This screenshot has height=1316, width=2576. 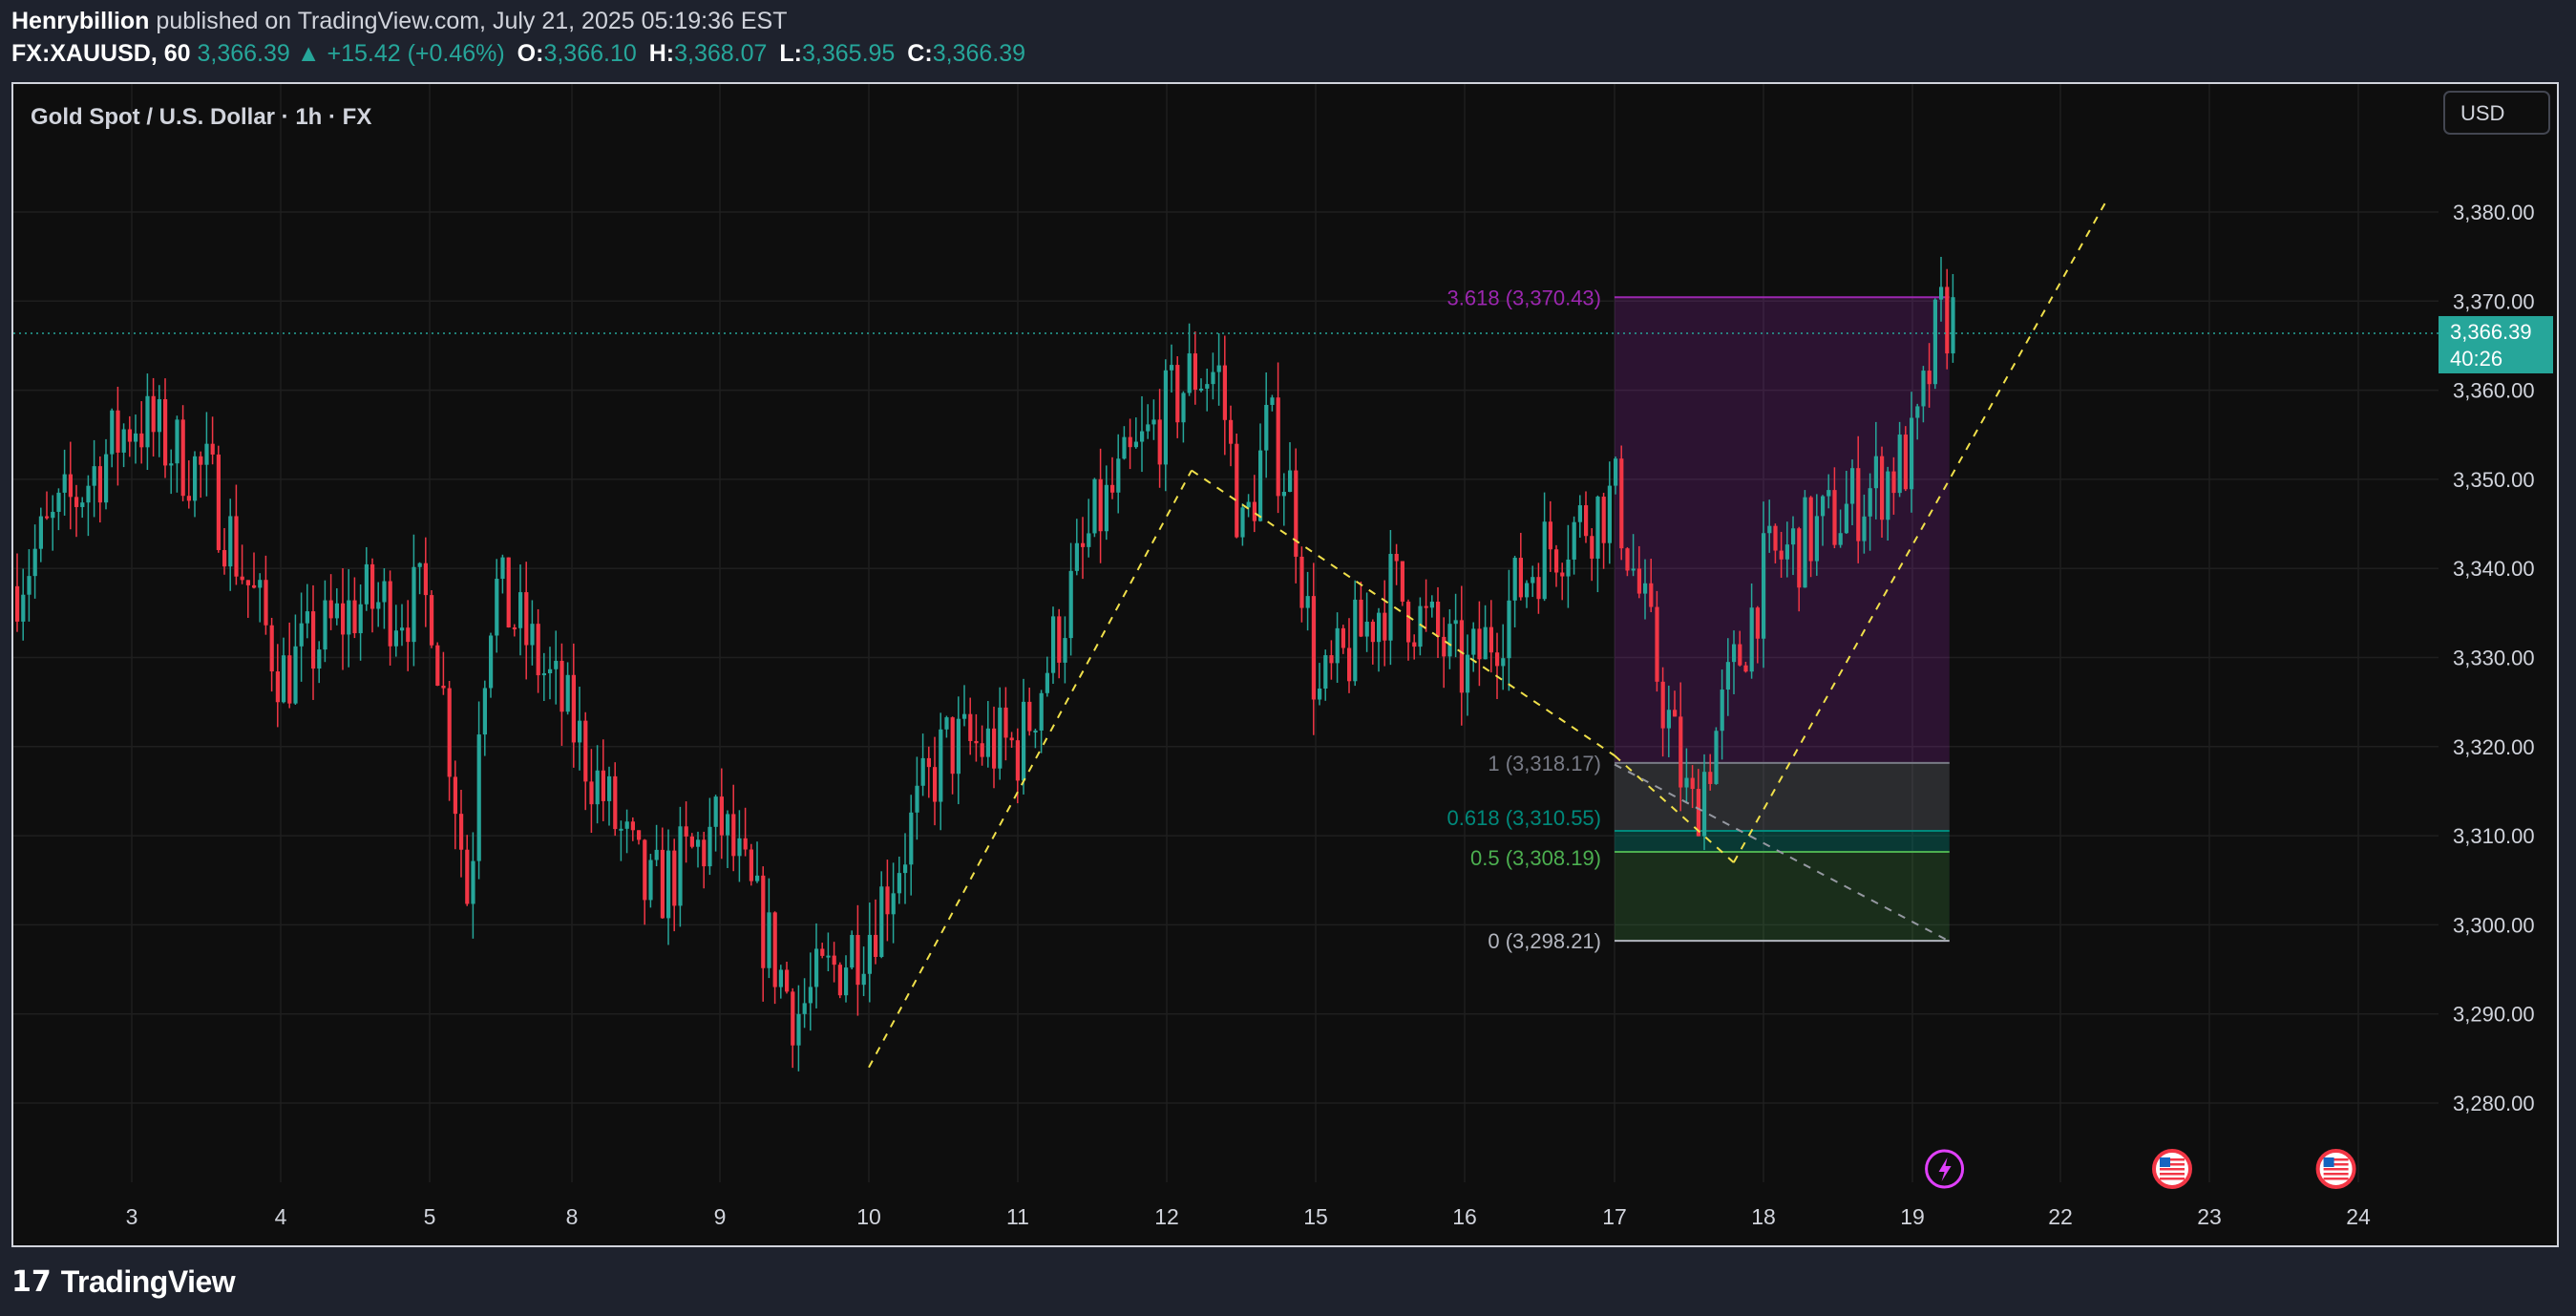 What do you see at coordinates (1782, 896) in the screenshot?
I see `fib-zone-lower` at bounding box center [1782, 896].